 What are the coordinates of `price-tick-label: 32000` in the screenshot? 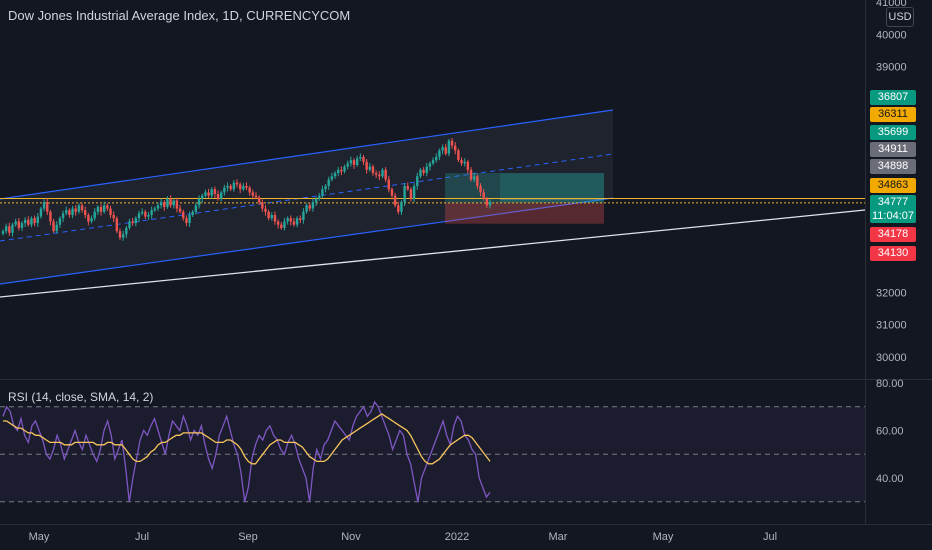 It's located at (891, 293).